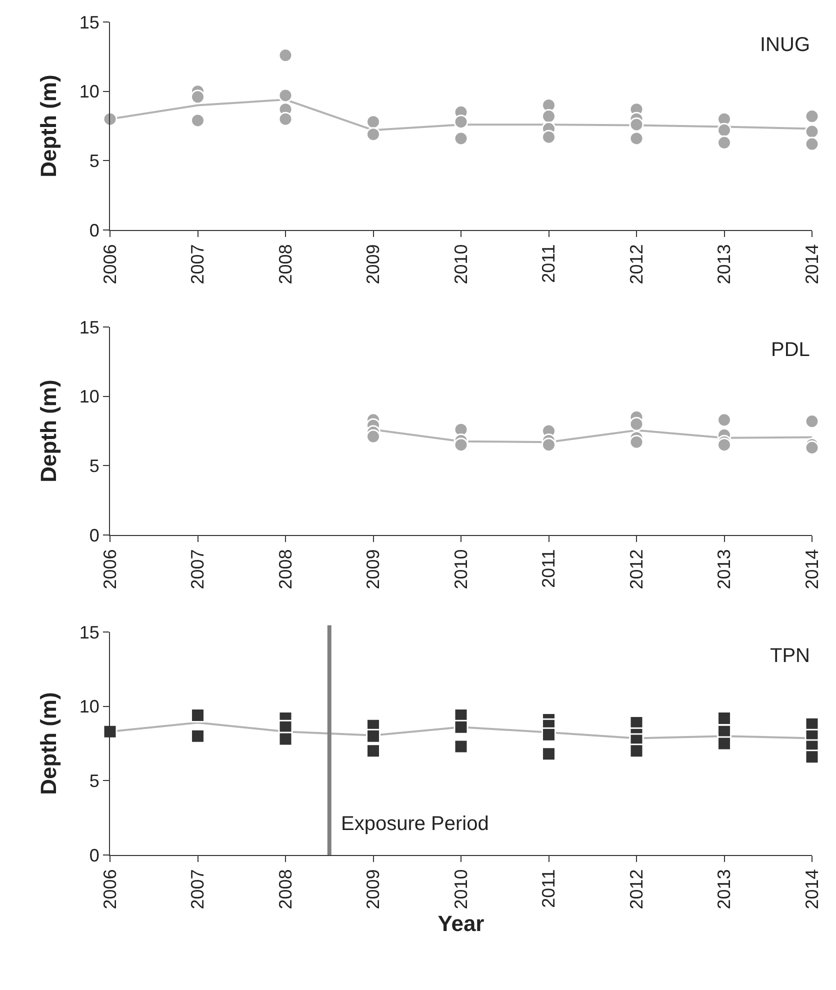  I want to click on text: PDL, so click(790, 350).